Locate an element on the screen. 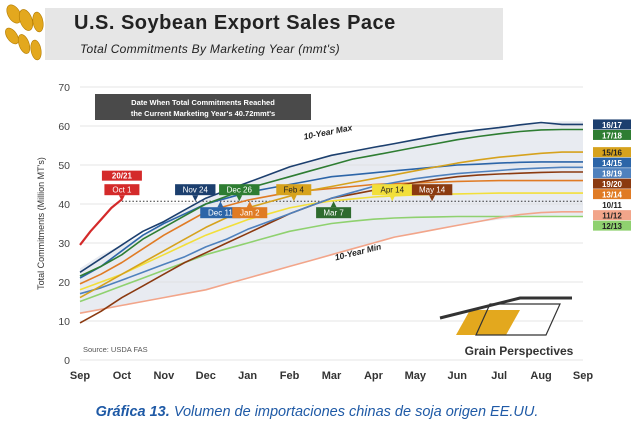 This screenshot has width=634, height=433. legend-label: 11/12 is located at coordinates (612, 216).